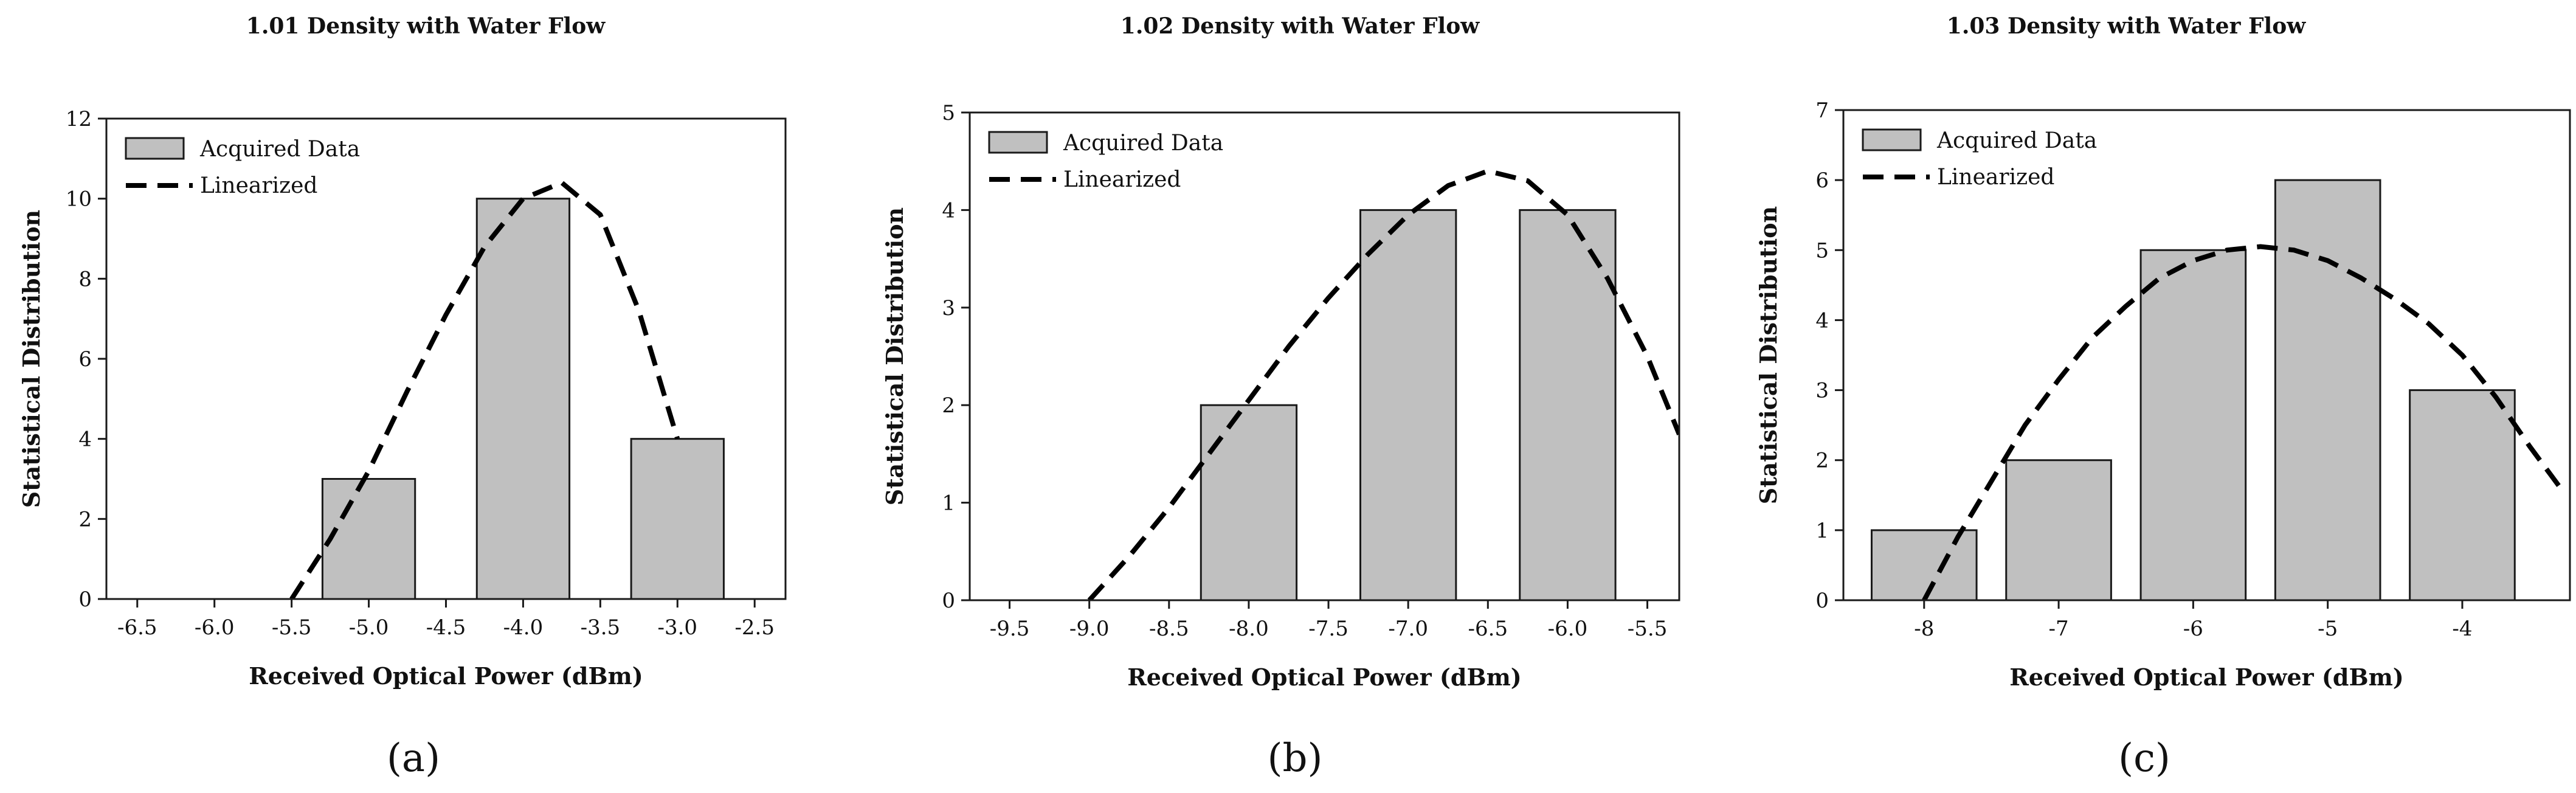 The image size is (2576, 793). Describe the element at coordinates (1010, 629) in the screenshot. I see `x-tick-label: -9.5` at that location.